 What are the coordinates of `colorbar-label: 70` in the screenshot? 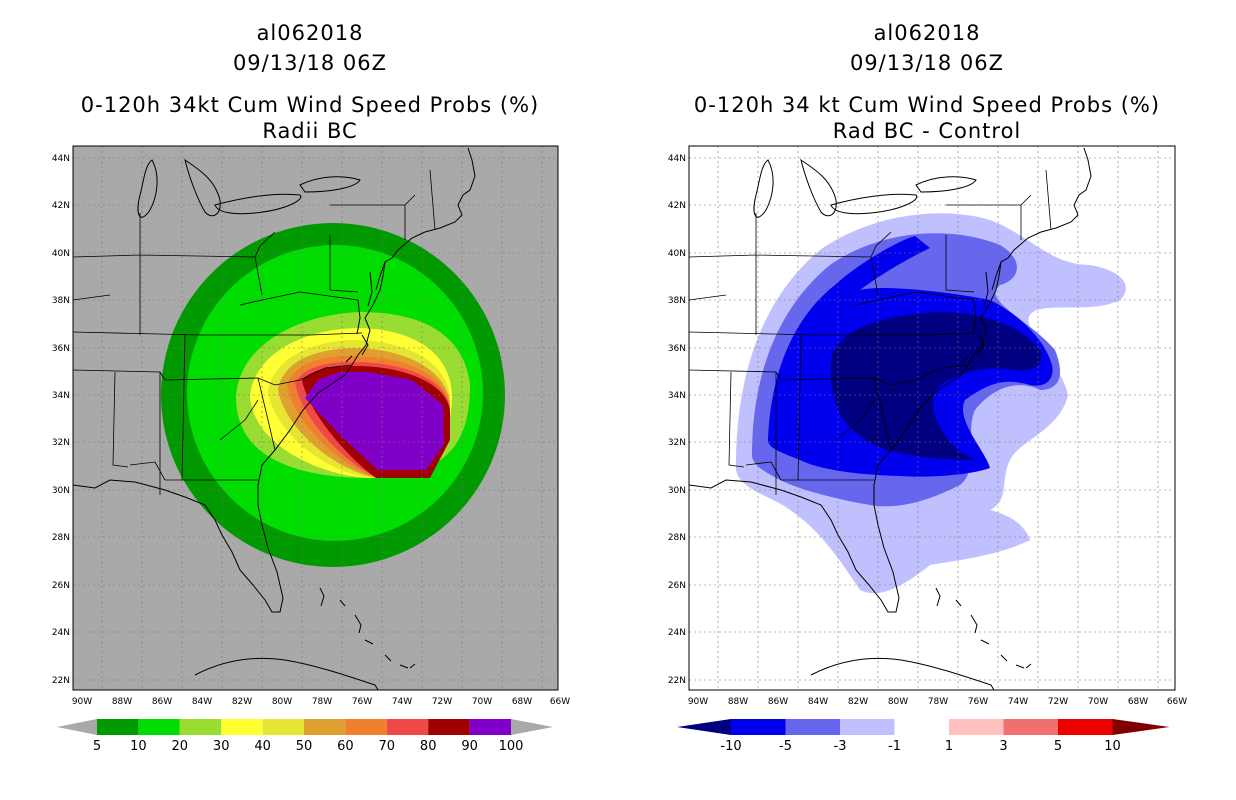 It's located at (387, 746).